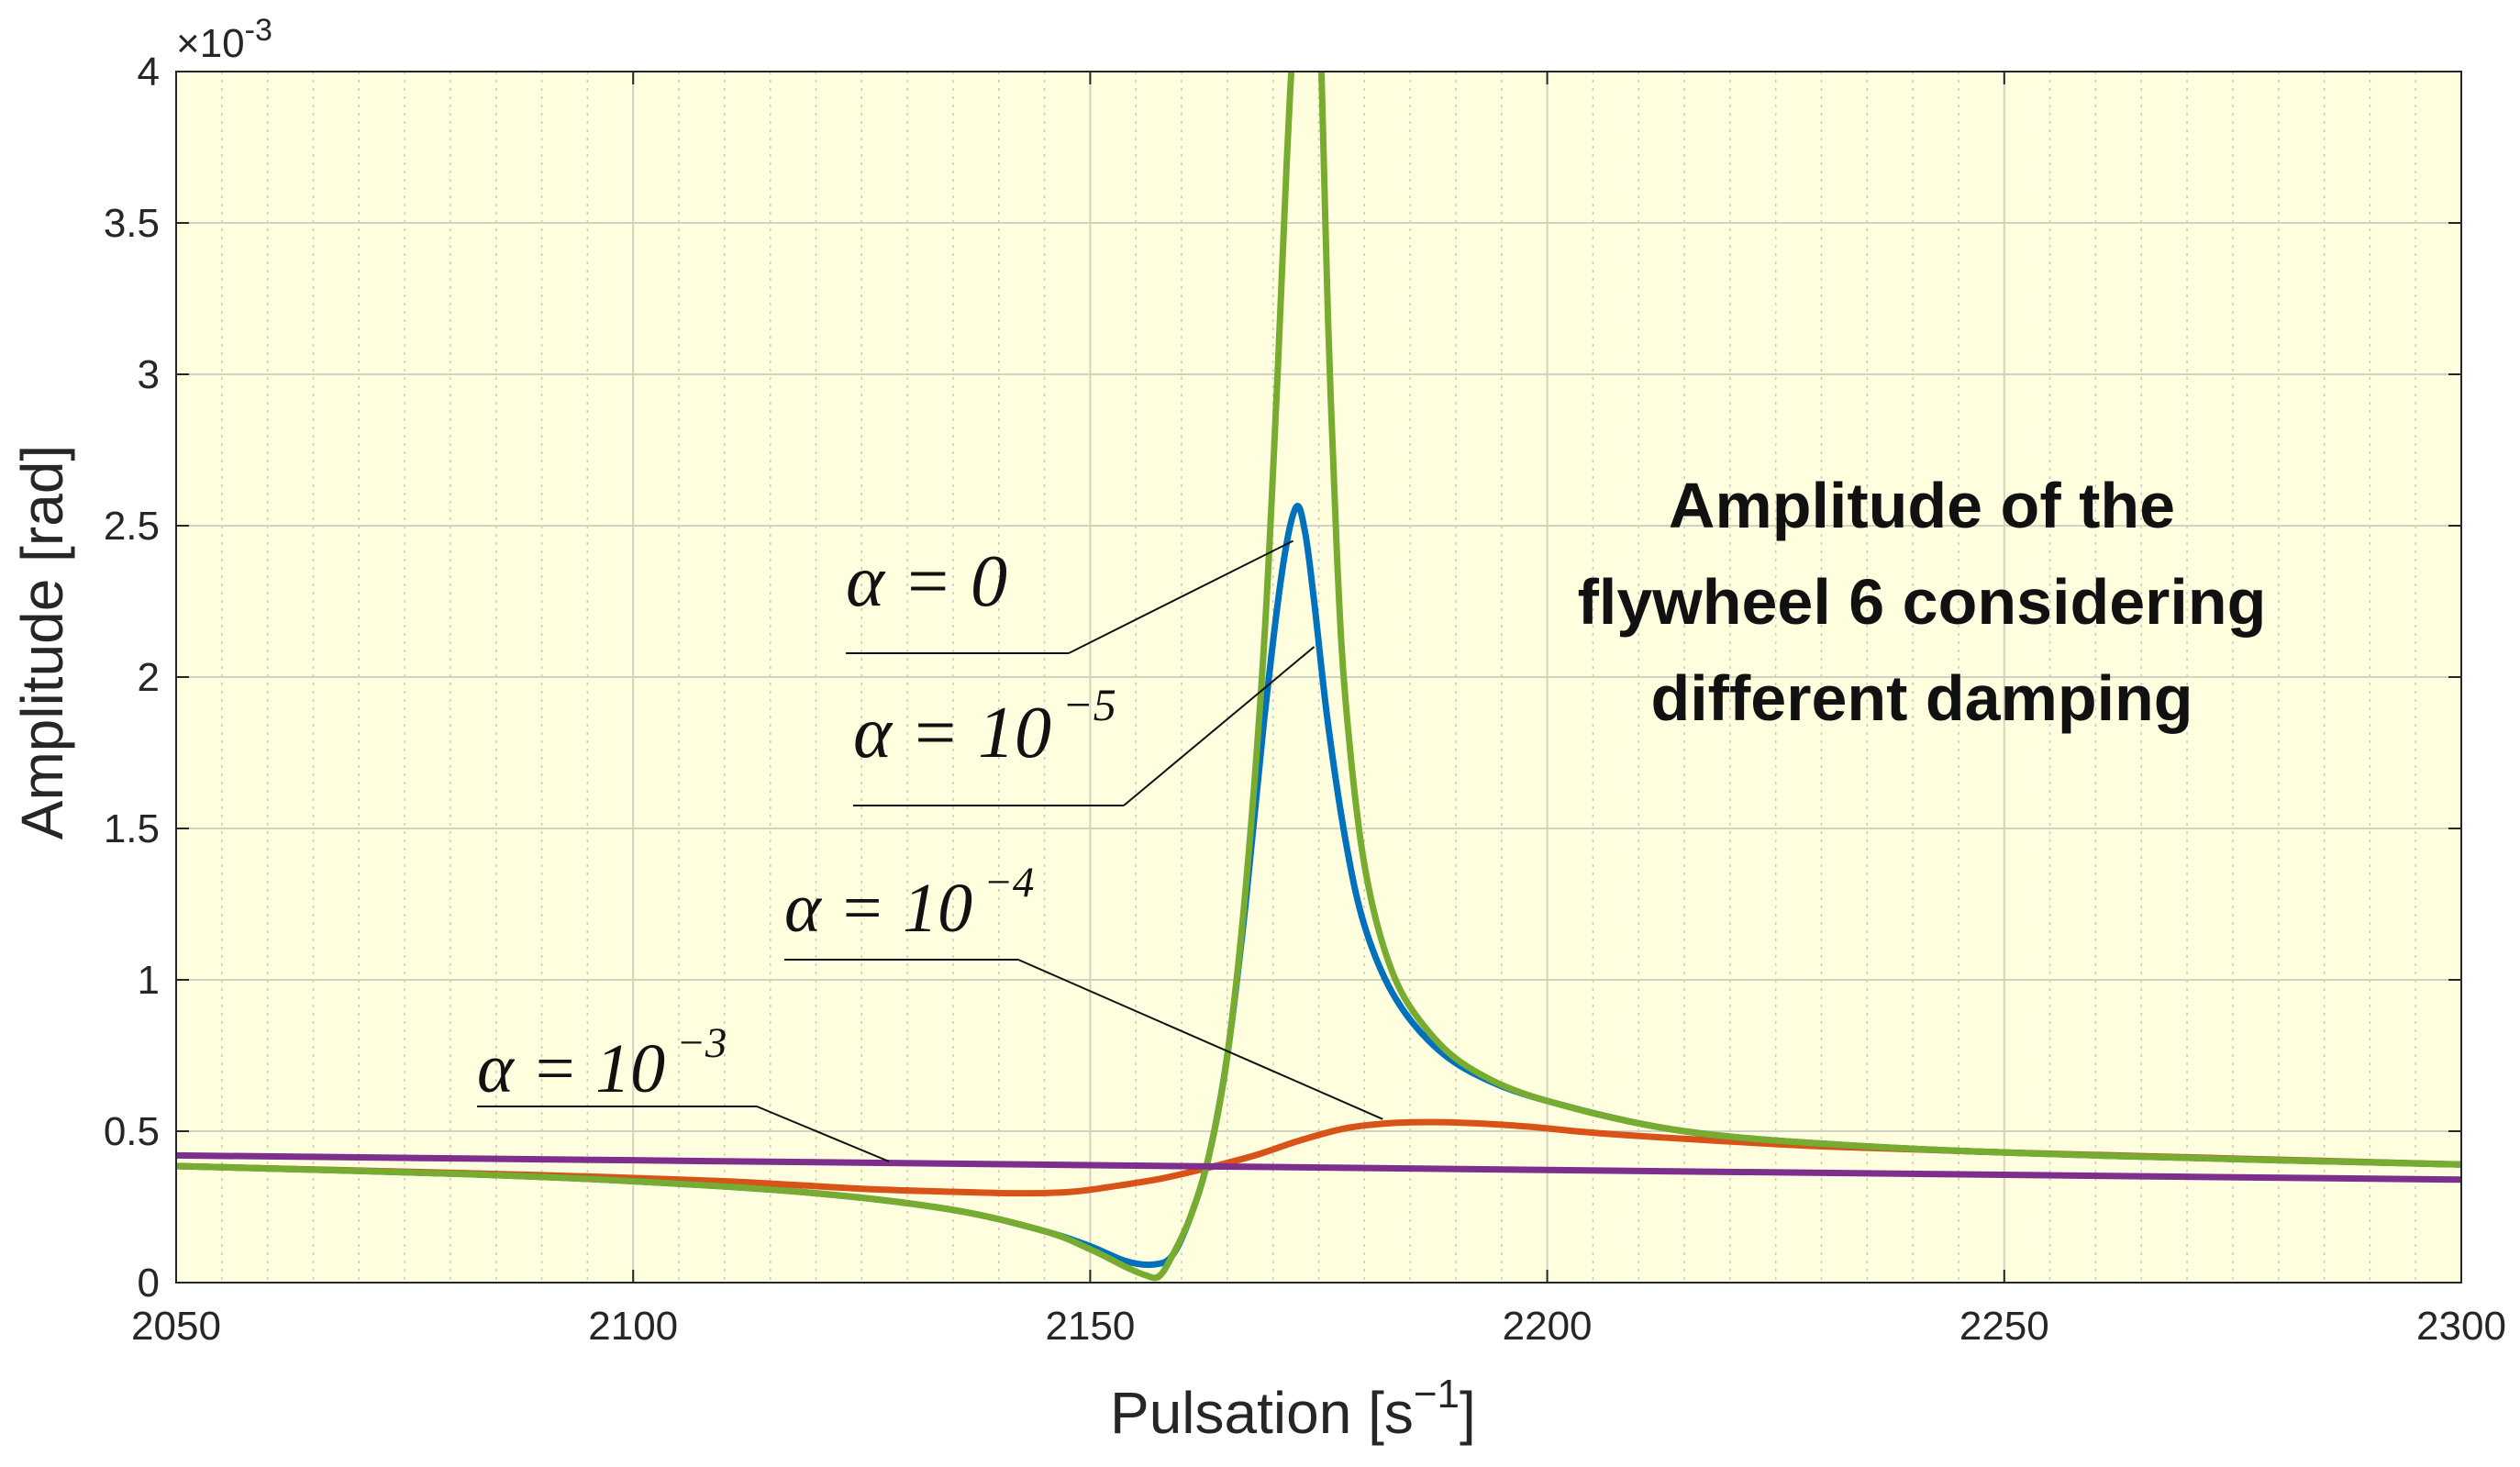  I want to click on annotation-label-exponent: −5, so click(1089, 705).